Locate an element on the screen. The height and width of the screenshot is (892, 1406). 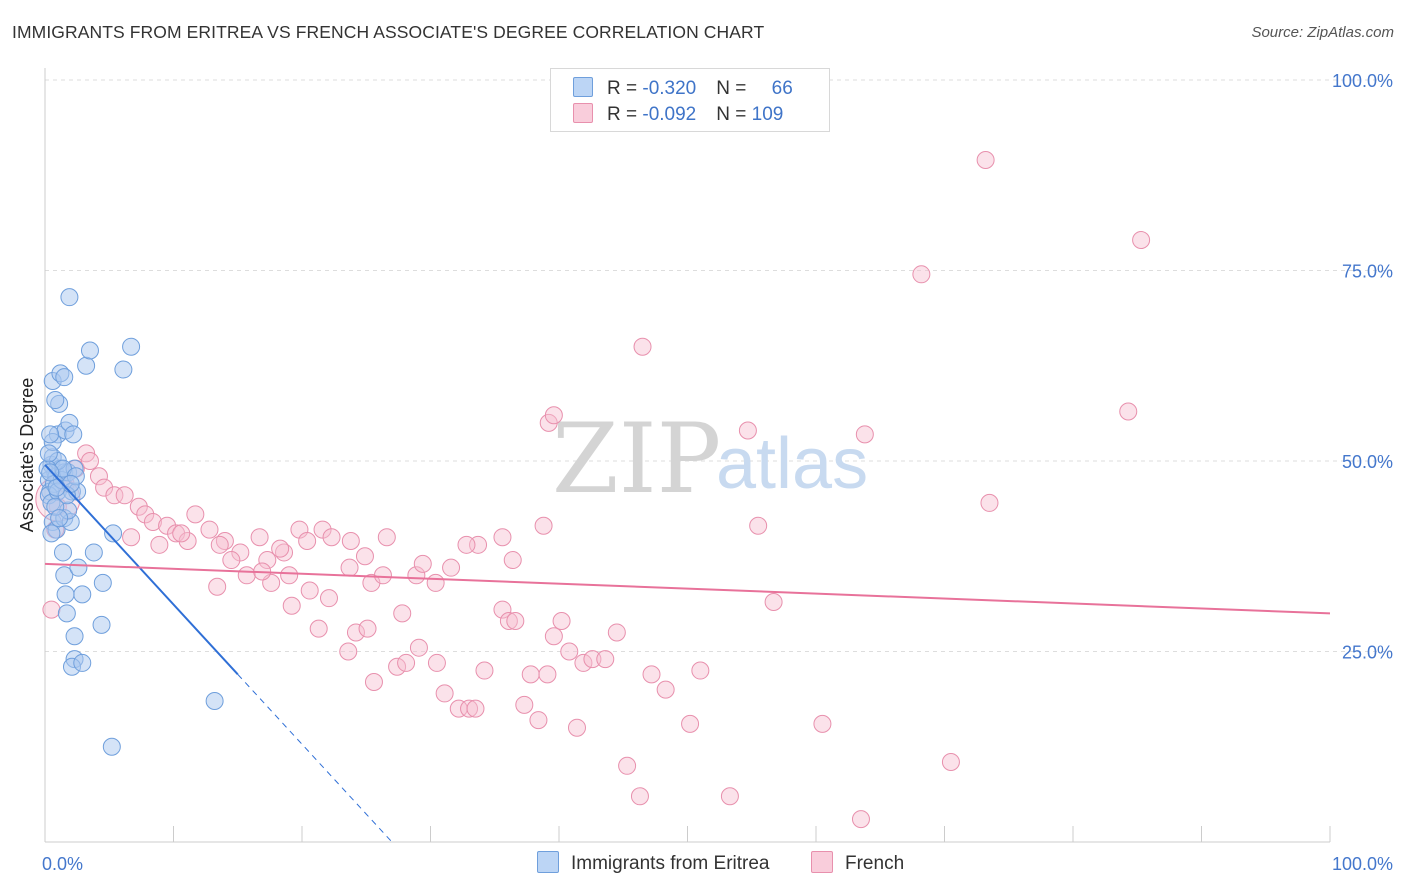
eritrea-trend-extension is located at coordinates (315, 758).